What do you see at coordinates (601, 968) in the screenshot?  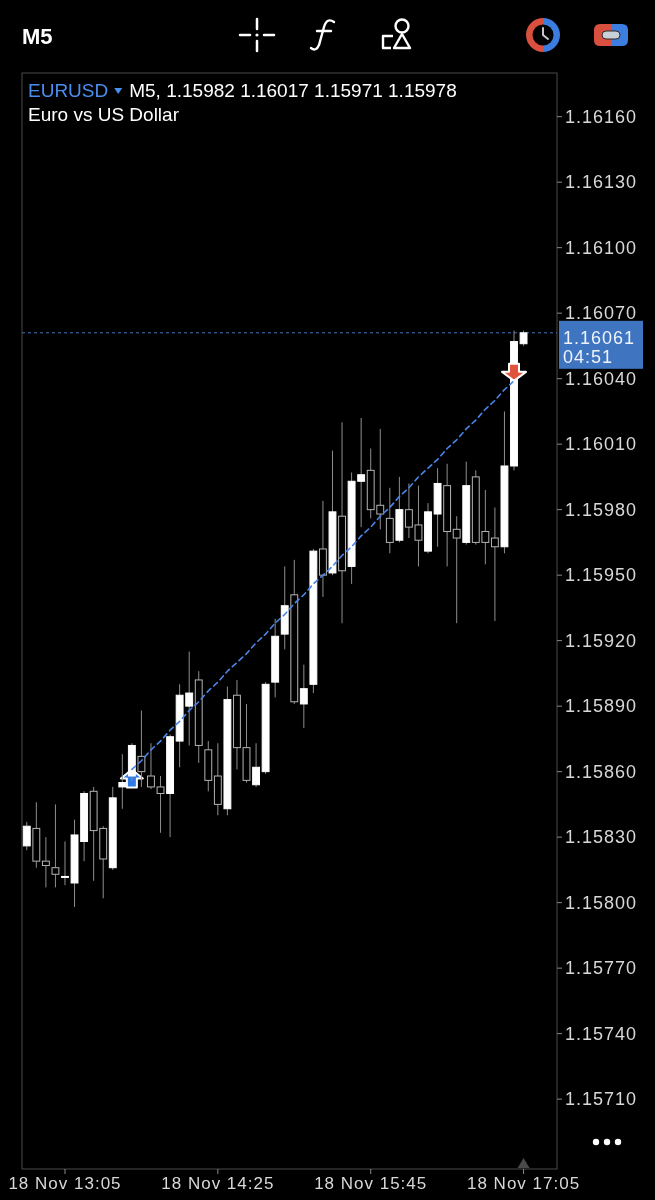 I see `y-tick-label: 1.15770` at bounding box center [601, 968].